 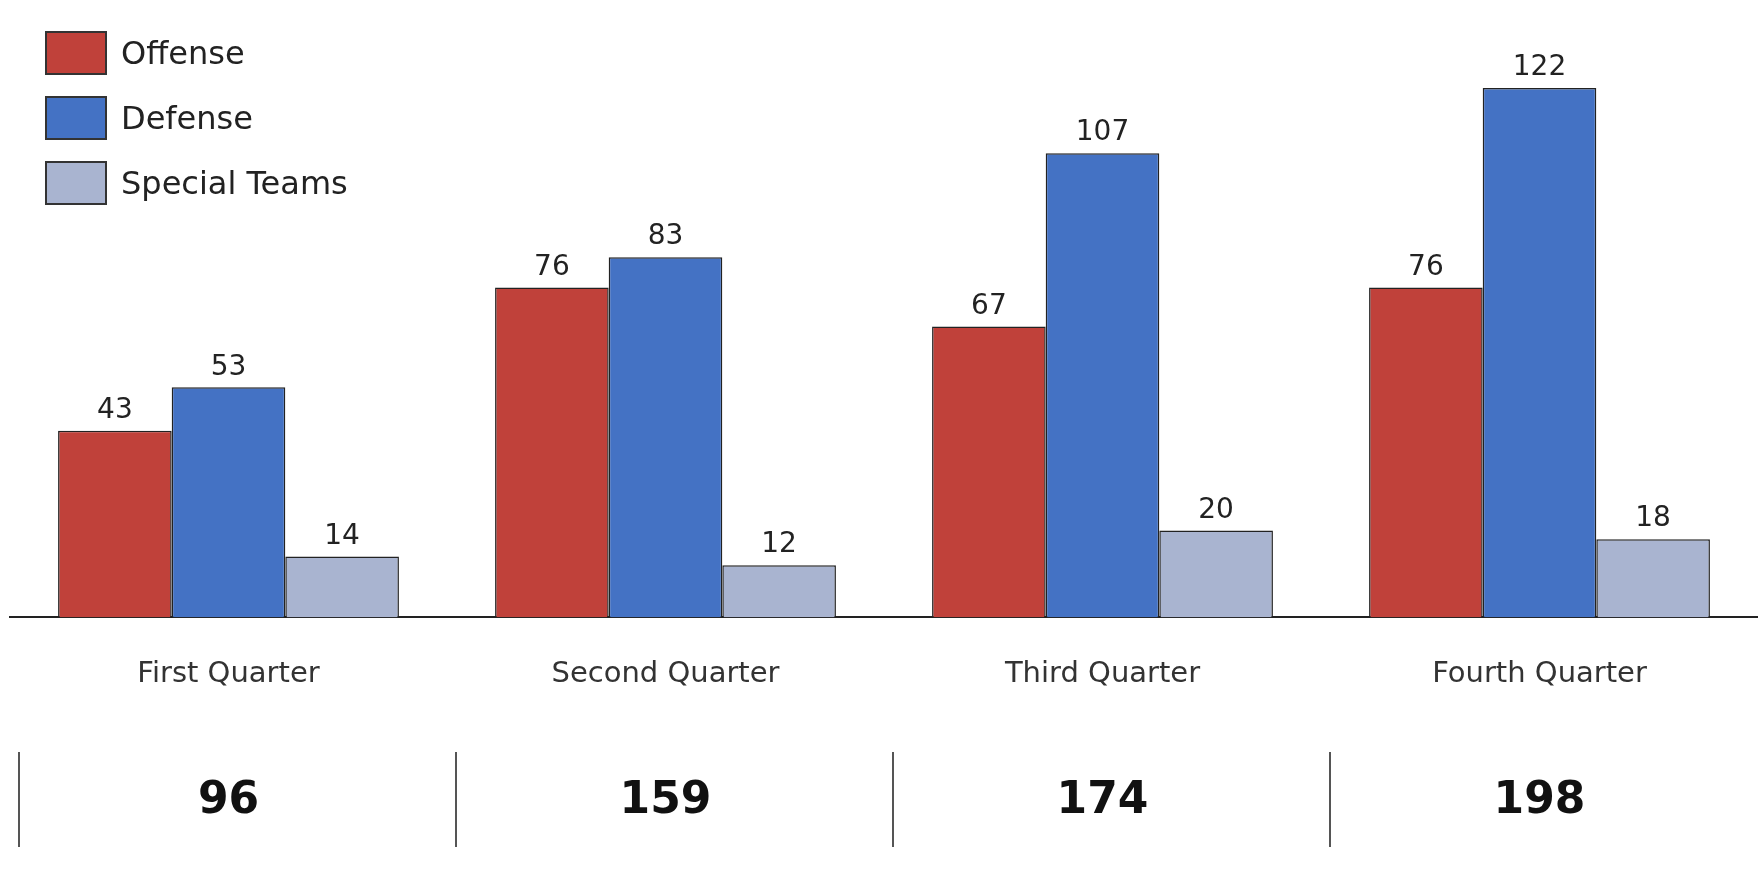 What do you see at coordinates (989, 304) in the screenshot?
I see `data-label: 67` at bounding box center [989, 304].